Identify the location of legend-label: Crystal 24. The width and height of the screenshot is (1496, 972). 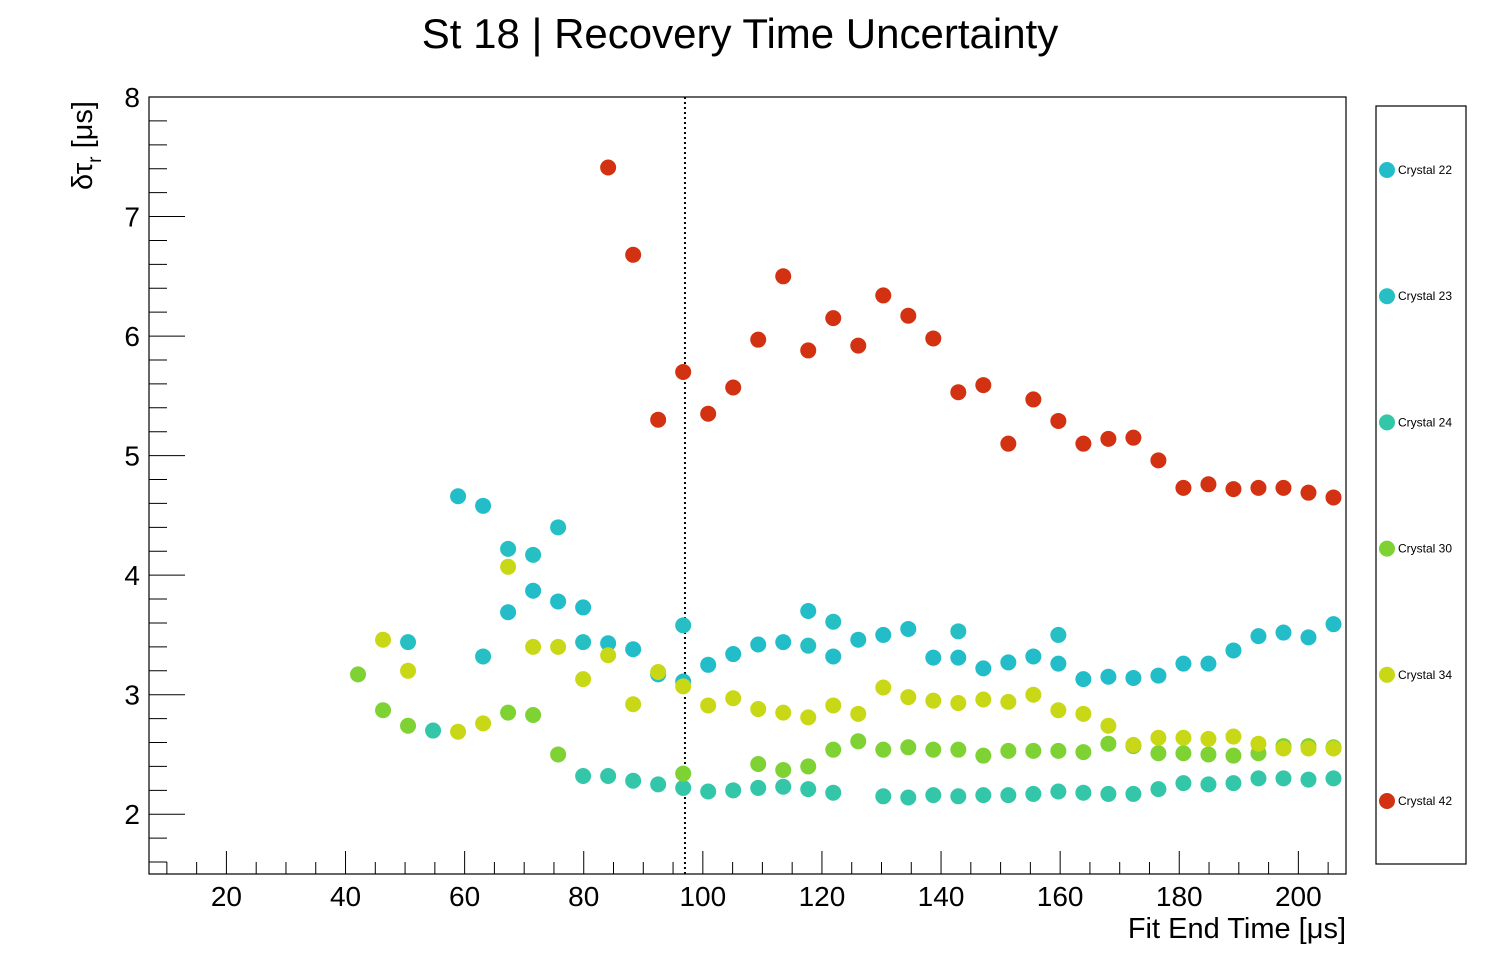
(1425, 422).